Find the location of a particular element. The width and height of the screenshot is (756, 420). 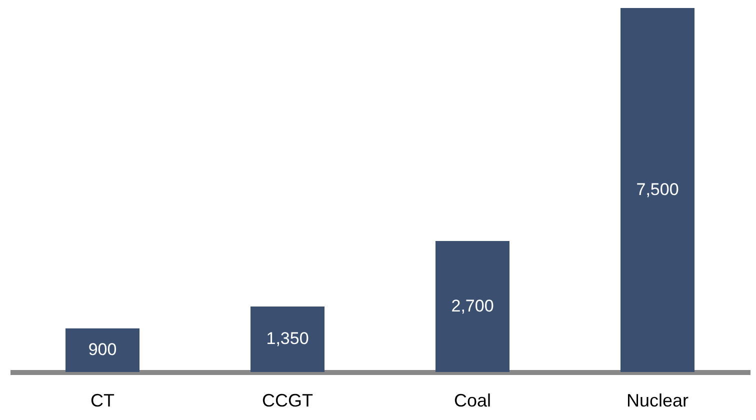

data-label: 900 is located at coordinates (102, 350).